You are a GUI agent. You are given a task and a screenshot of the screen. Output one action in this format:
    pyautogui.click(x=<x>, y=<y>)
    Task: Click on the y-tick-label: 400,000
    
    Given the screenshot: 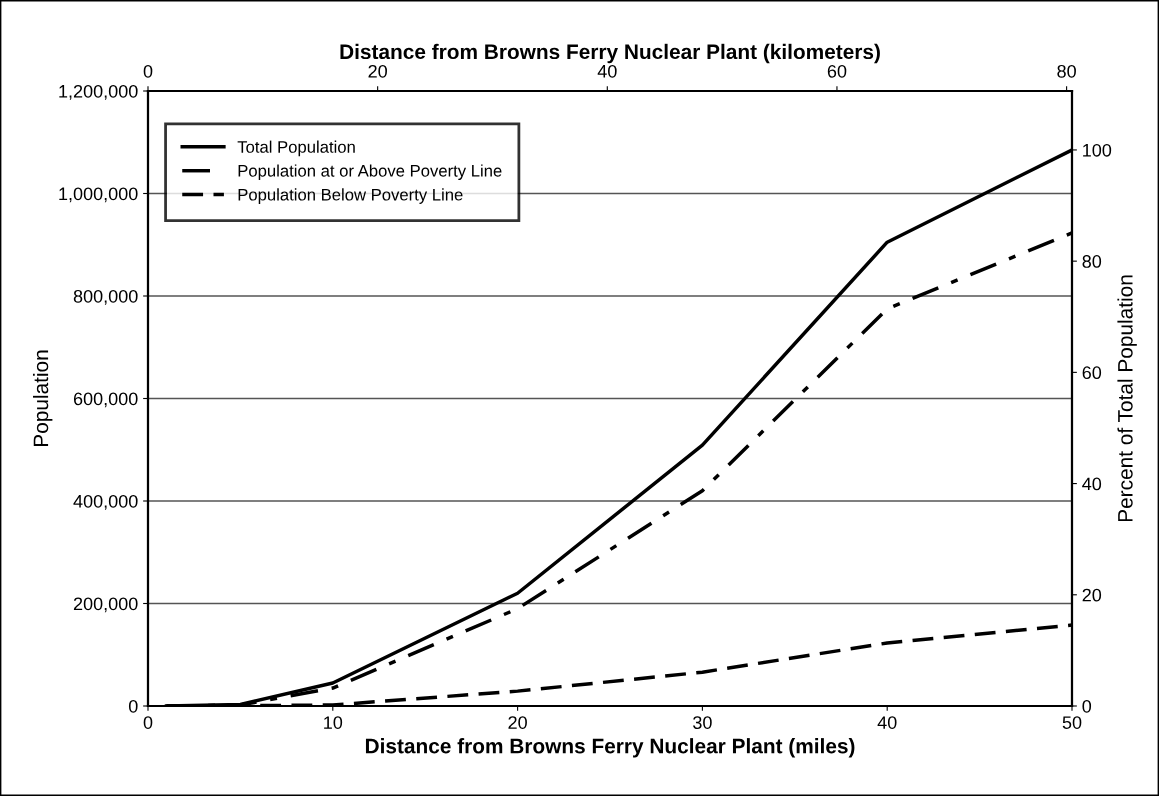 What is the action you would take?
    pyautogui.click(x=105, y=502)
    